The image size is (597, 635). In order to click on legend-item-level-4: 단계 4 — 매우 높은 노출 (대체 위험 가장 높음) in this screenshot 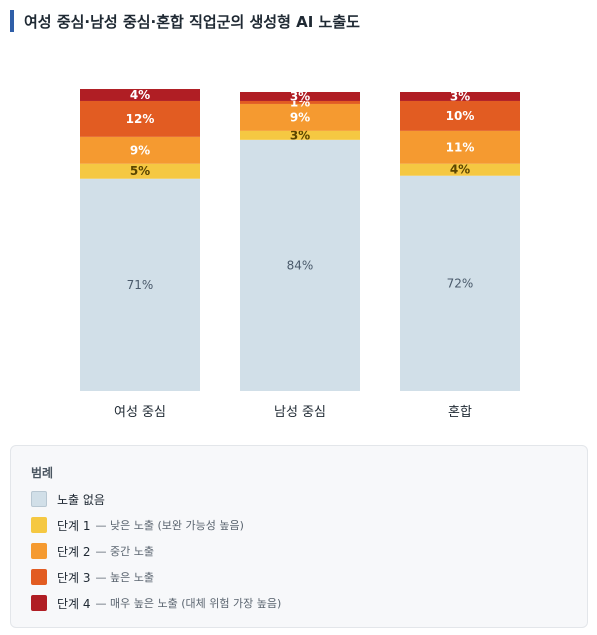, I will do `click(156, 603)`.